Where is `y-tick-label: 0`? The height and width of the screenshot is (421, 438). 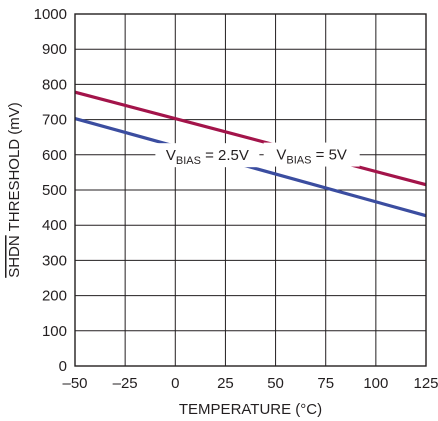 y-tick-label: 0 is located at coordinates (63, 366).